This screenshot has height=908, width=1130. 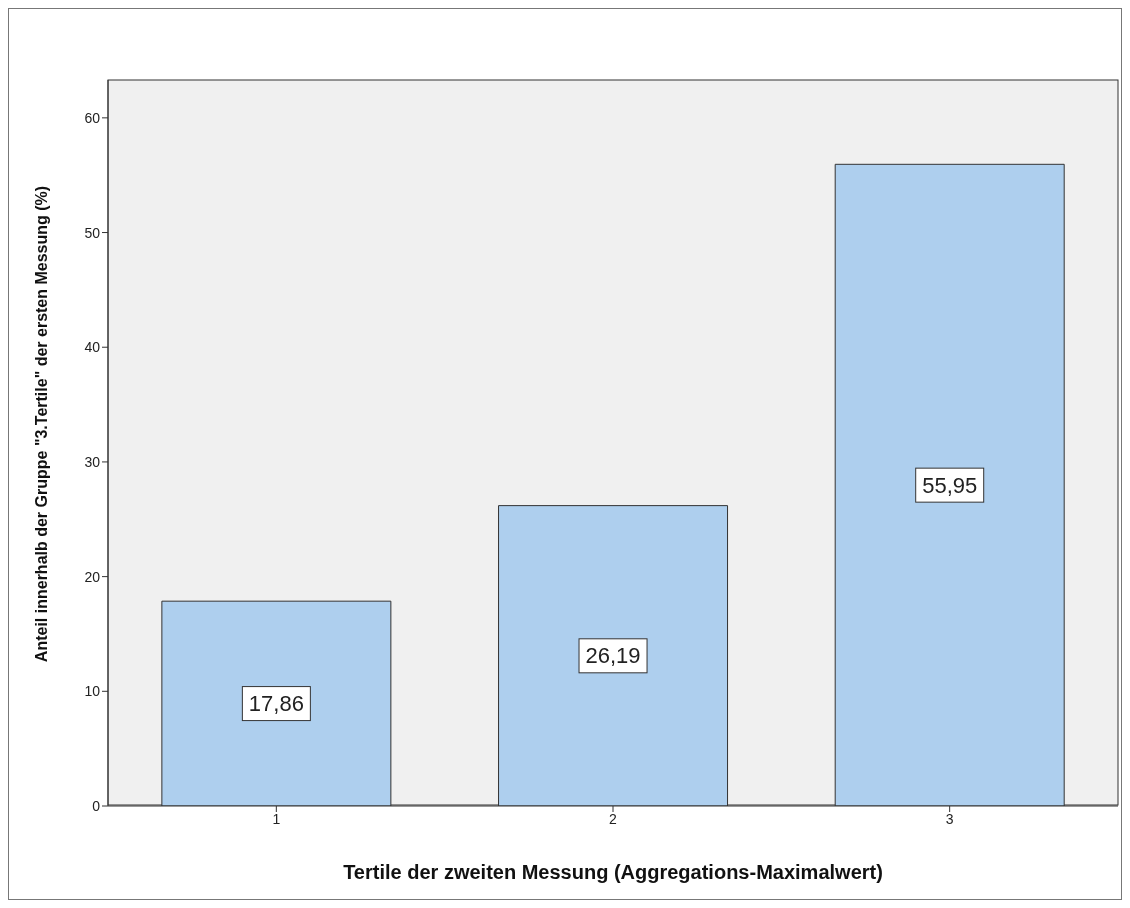 I want to click on y-tick-label: 50, so click(x=92, y=232).